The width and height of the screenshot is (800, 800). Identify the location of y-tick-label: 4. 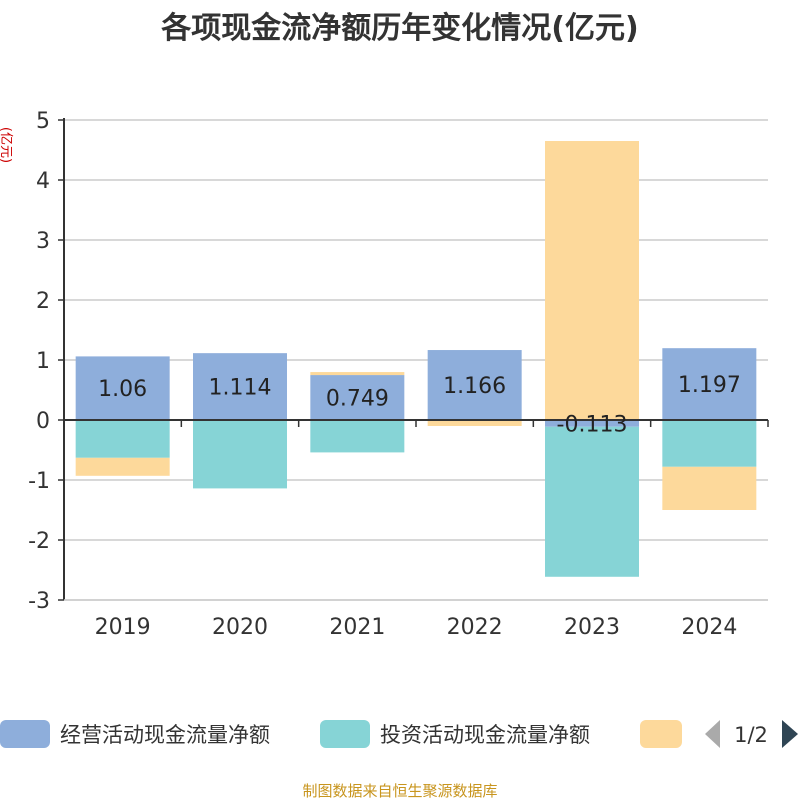
(43, 181).